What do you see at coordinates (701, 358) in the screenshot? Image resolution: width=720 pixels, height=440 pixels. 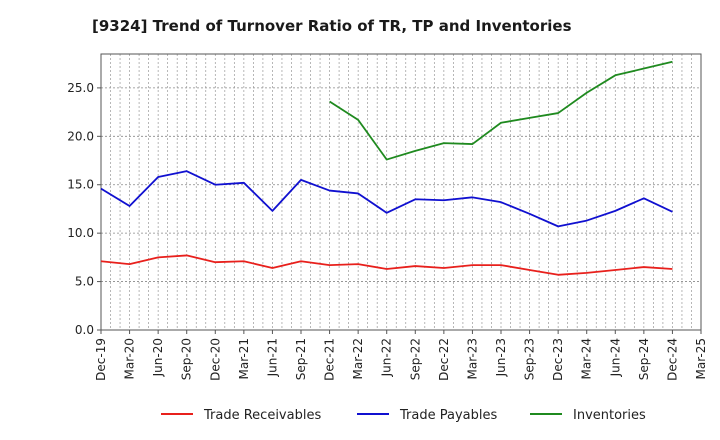 I see `x-tick-label: Mar-25` at bounding box center [701, 358].